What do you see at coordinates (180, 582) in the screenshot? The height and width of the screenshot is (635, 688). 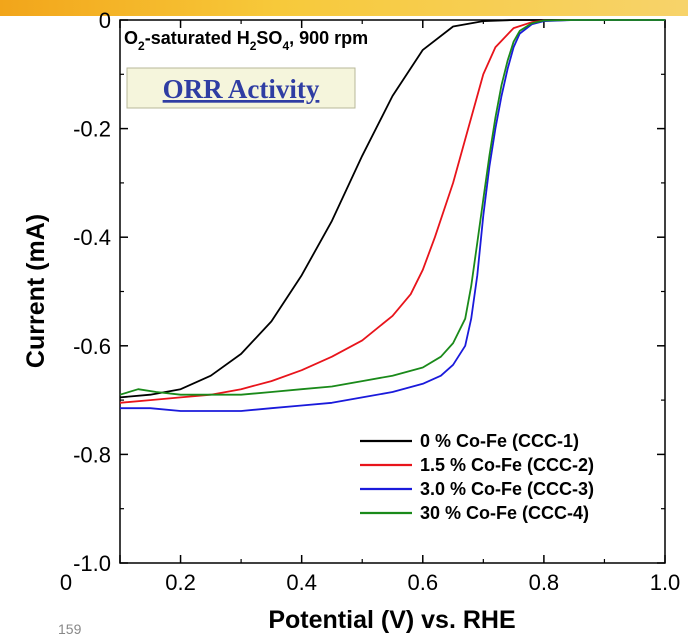 I see `x-tick-label: 0.2` at bounding box center [180, 582].